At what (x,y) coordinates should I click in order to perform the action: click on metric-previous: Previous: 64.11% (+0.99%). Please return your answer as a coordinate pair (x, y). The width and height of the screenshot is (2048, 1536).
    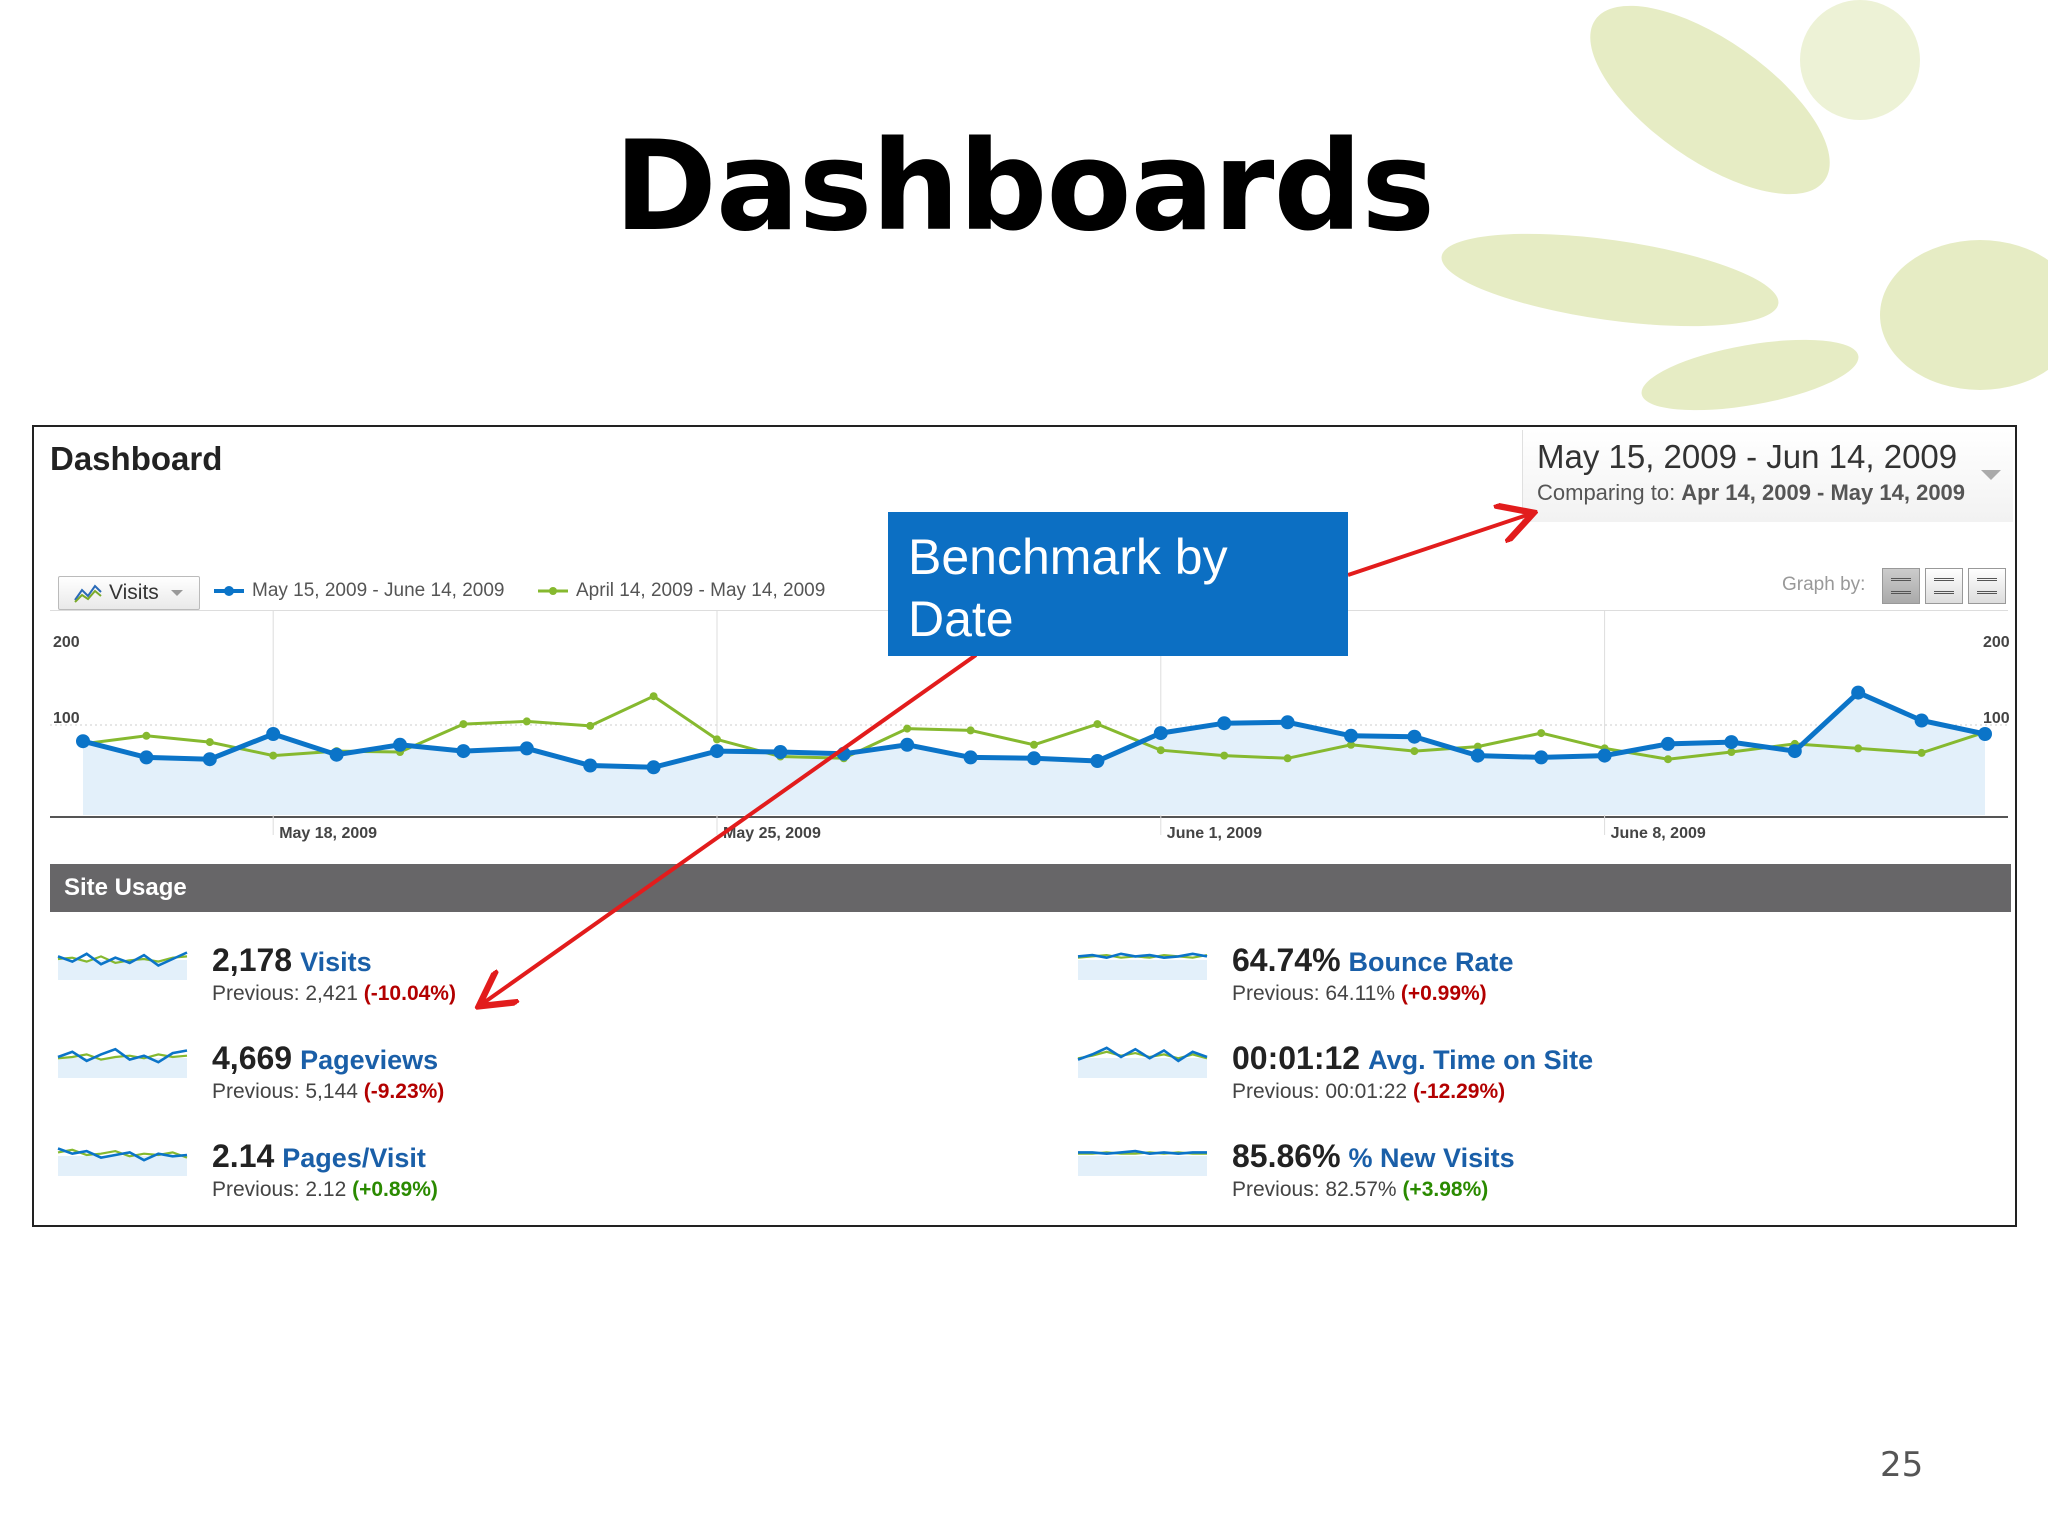
    Looking at the image, I should click on (1359, 994).